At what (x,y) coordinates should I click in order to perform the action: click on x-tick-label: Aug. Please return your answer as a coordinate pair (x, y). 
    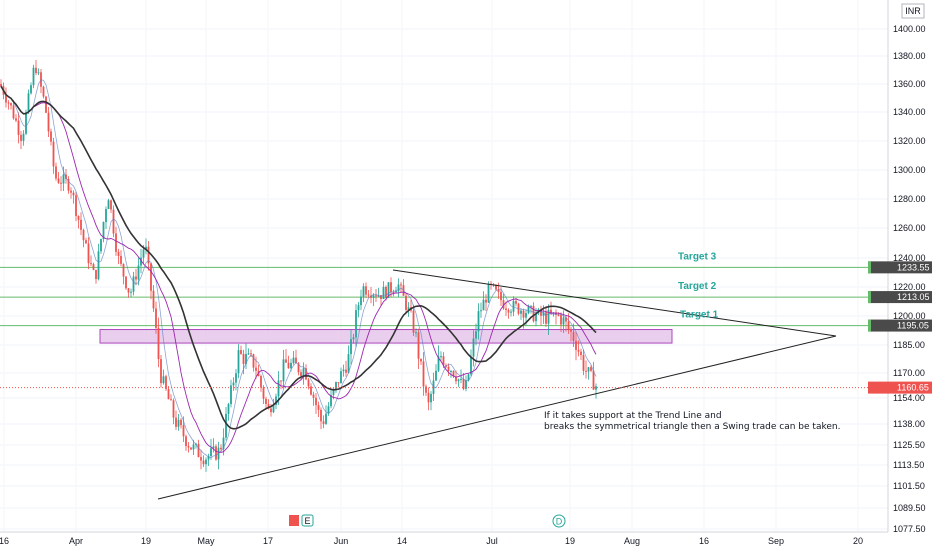
    Looking at the image, I should click on (632, 541).